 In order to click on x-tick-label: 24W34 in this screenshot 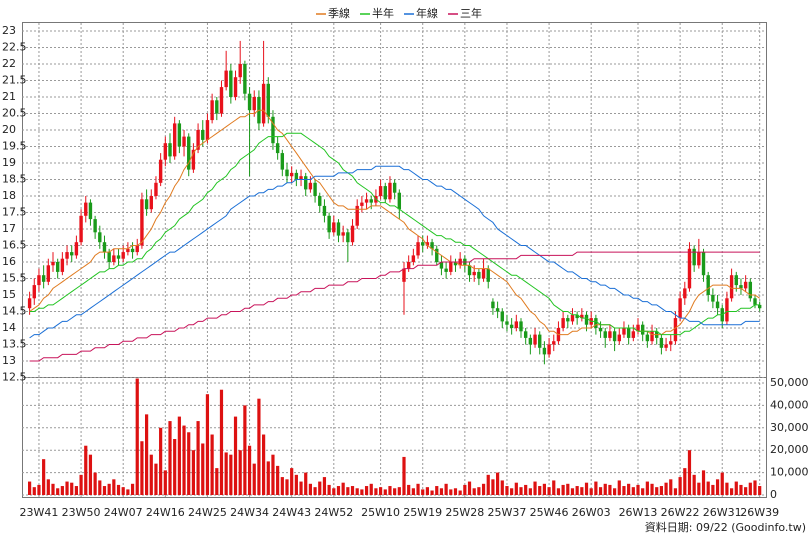, I will do `click(249, 512)`.